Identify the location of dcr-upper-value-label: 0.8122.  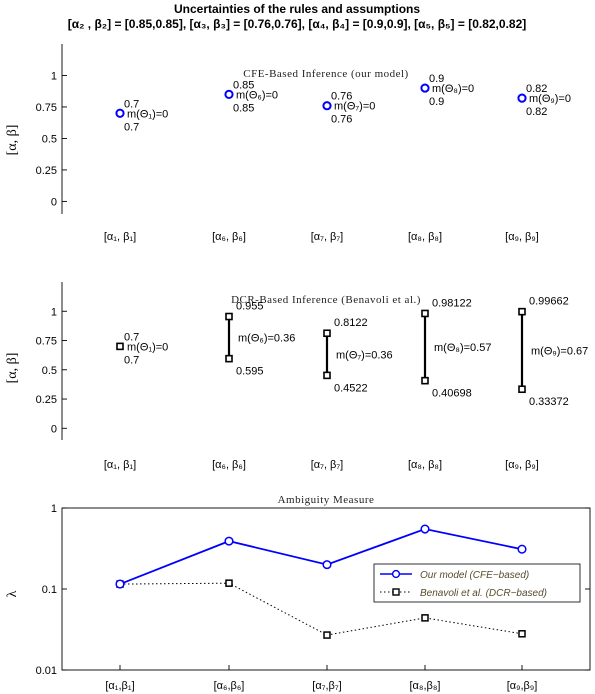
(351, 323).